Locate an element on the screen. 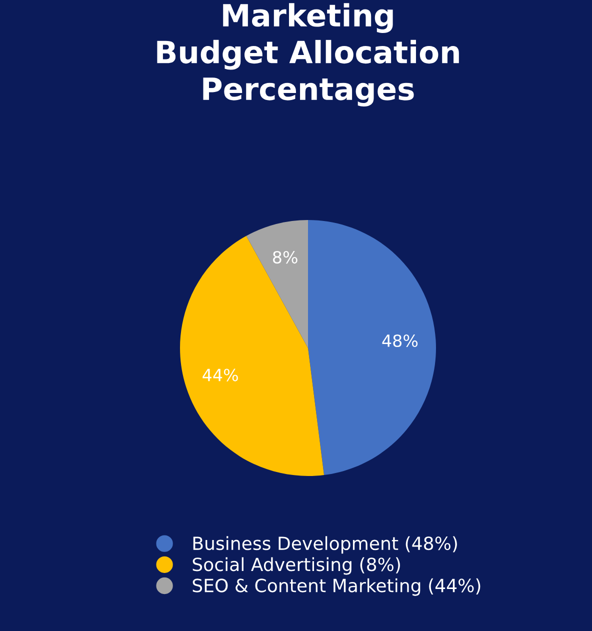 This screenshot has height=631, width=592. legend-label: SEO & Content Marketing (44%) is located at coordinates (336, 587).